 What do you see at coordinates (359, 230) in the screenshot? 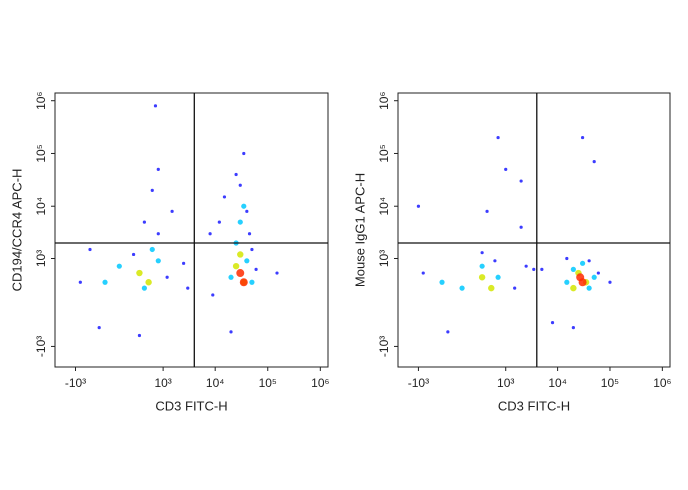
I see `y-axis-label: Mouse IgG1 APC-H` at bounding box center [359, 230].